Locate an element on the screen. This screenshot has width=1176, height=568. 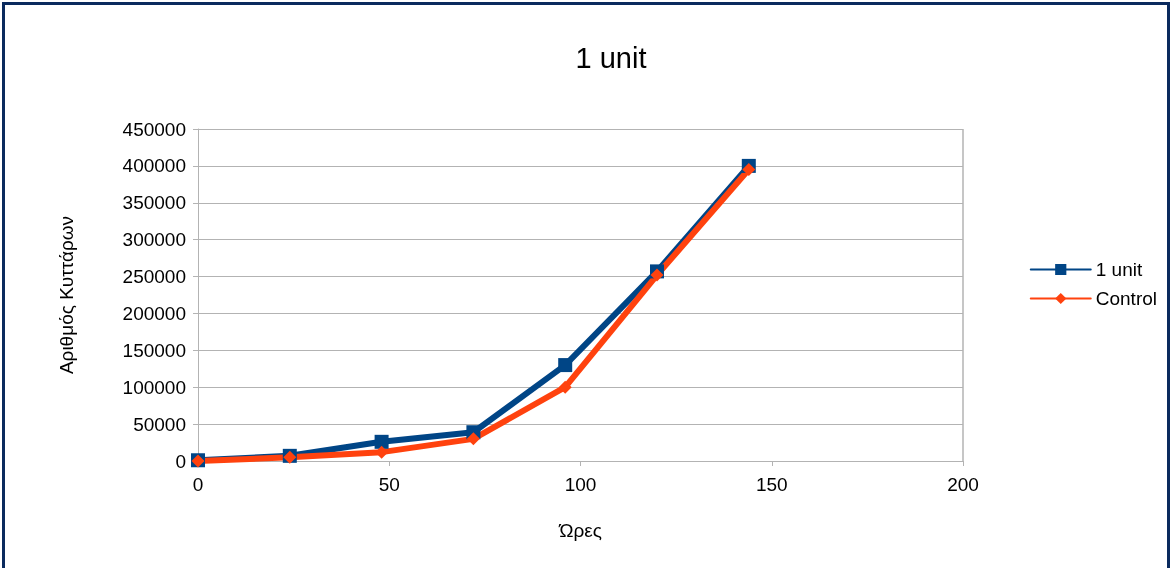
y-tick-label: 50000 is located at coordinates (159, 424).